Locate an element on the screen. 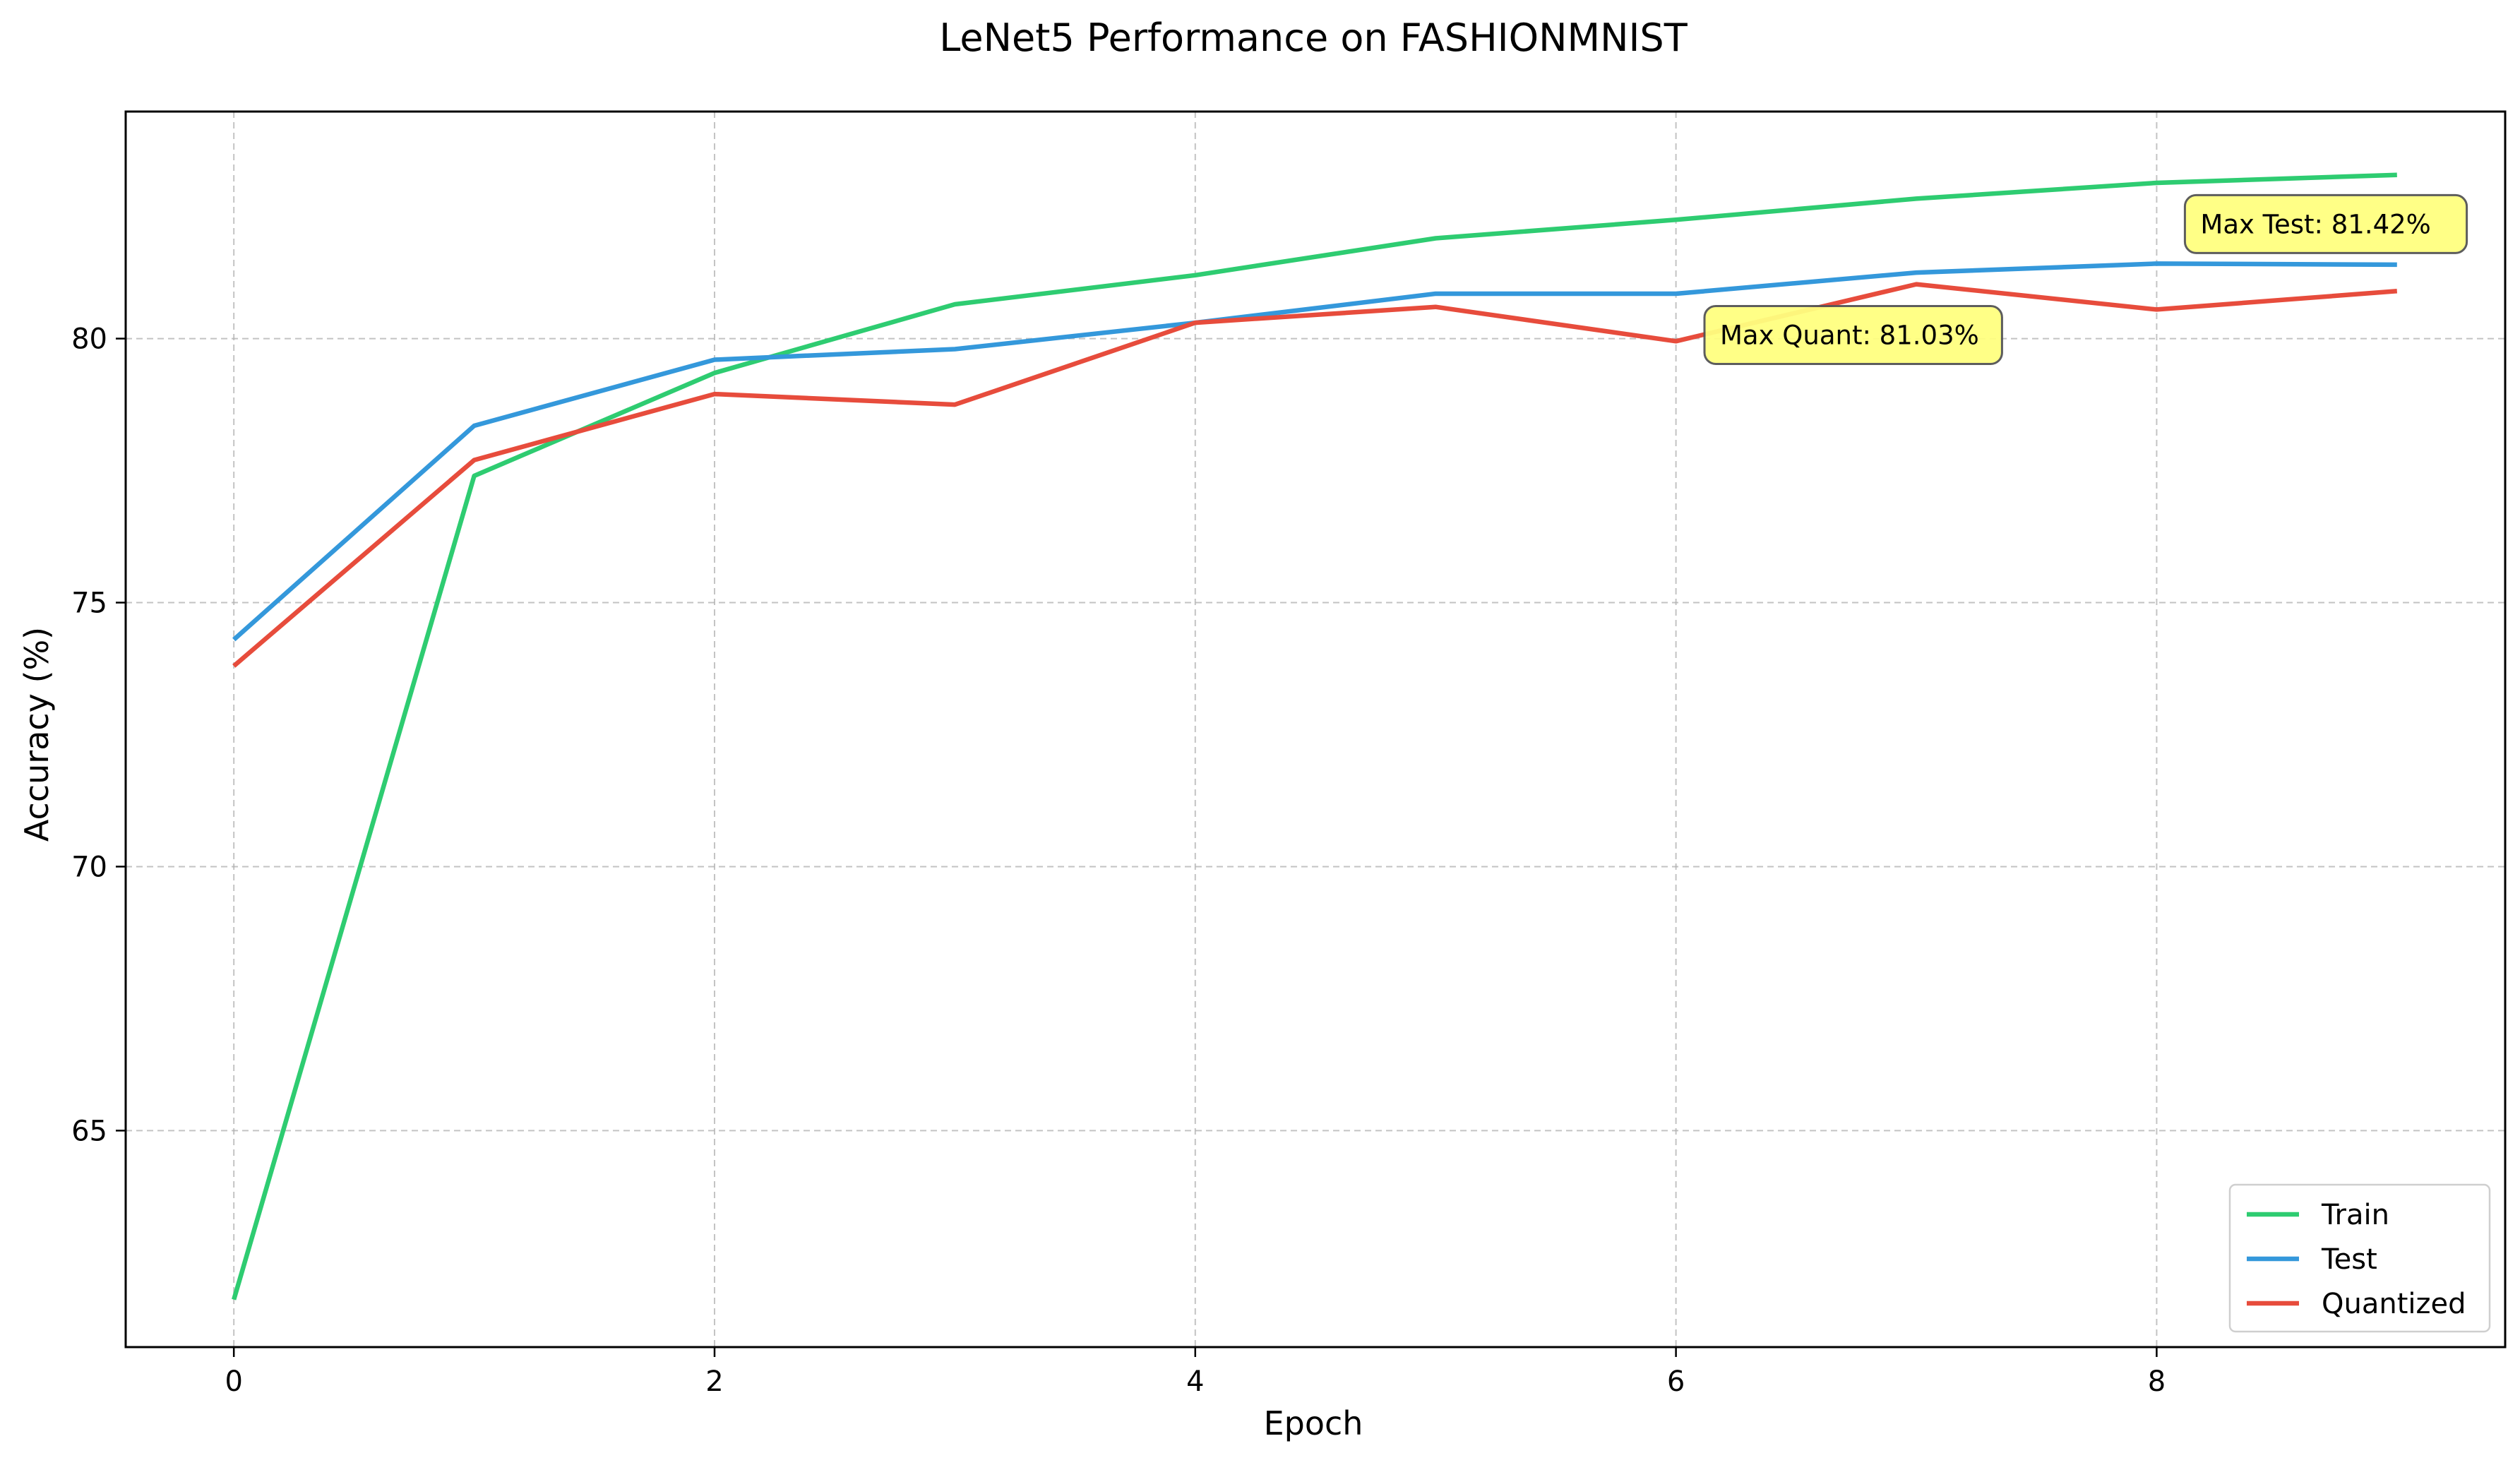 Image resolution: width=2520 pixels, height=1465 pixels. x-tick-label: 0 is located at coordinates (234, 1381).